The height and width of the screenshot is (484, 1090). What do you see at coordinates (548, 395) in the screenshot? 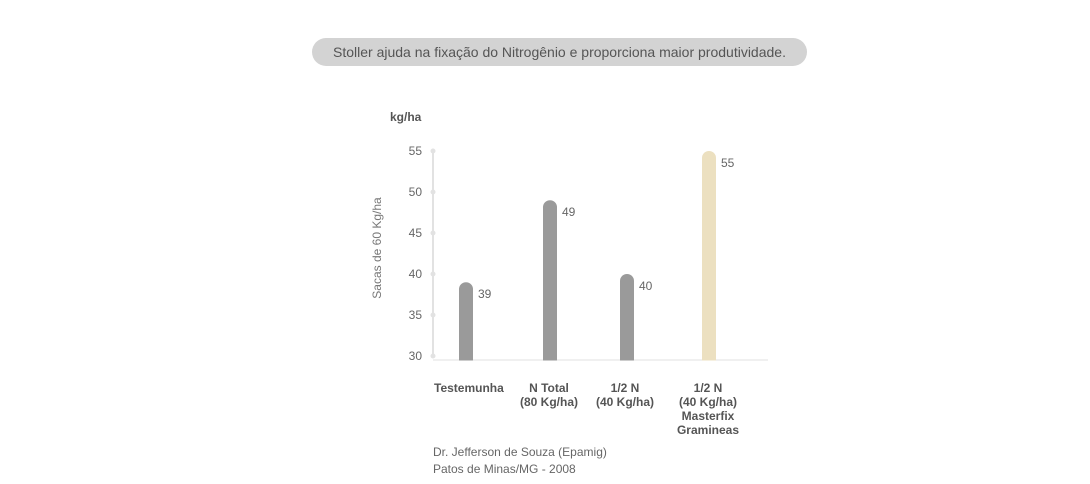
I see `x-category-label: N Total (80 Kg/ha)` at bounding box center [548, 395].